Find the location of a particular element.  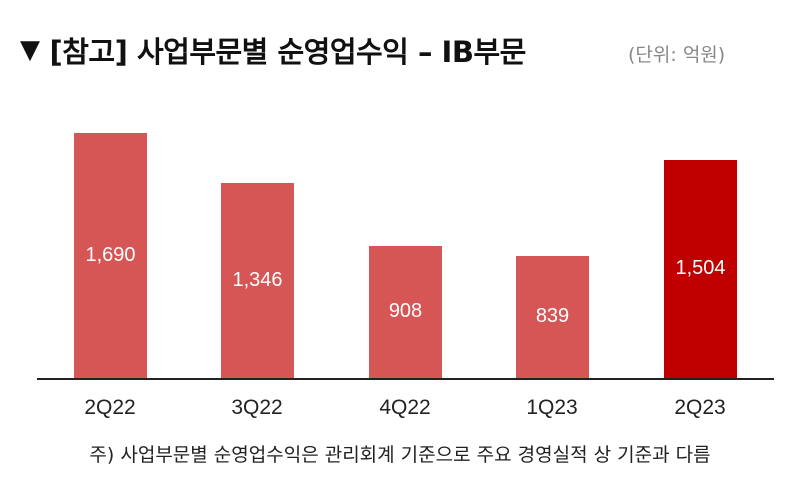

x-tick-label: 3Q22 is located at coordinates (257, 407).